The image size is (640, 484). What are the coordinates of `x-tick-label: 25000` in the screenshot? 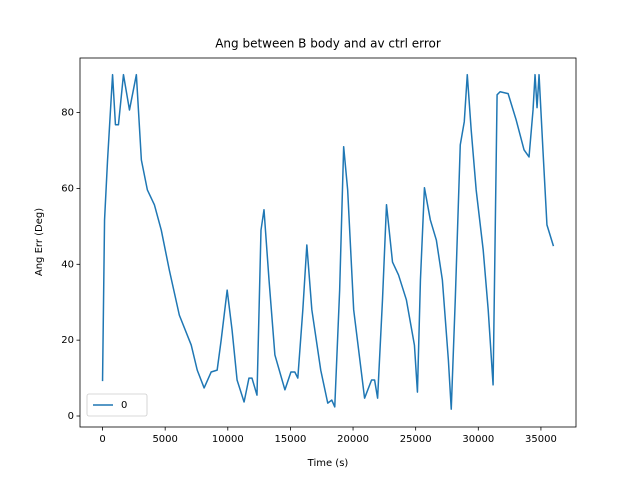 It's located at (416, 439).